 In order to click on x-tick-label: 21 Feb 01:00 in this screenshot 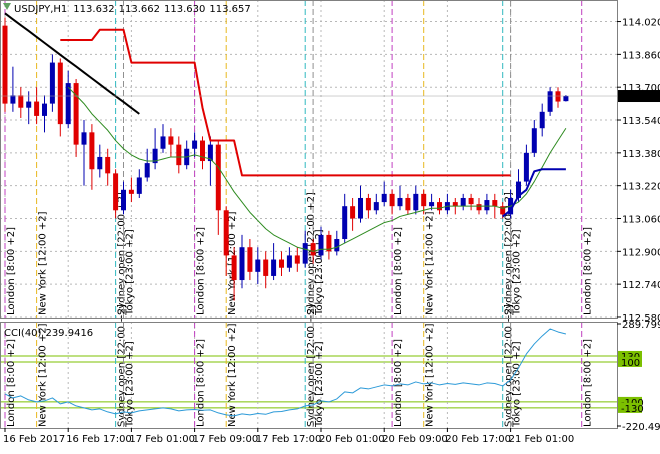, I will do `click(542, 439)`.